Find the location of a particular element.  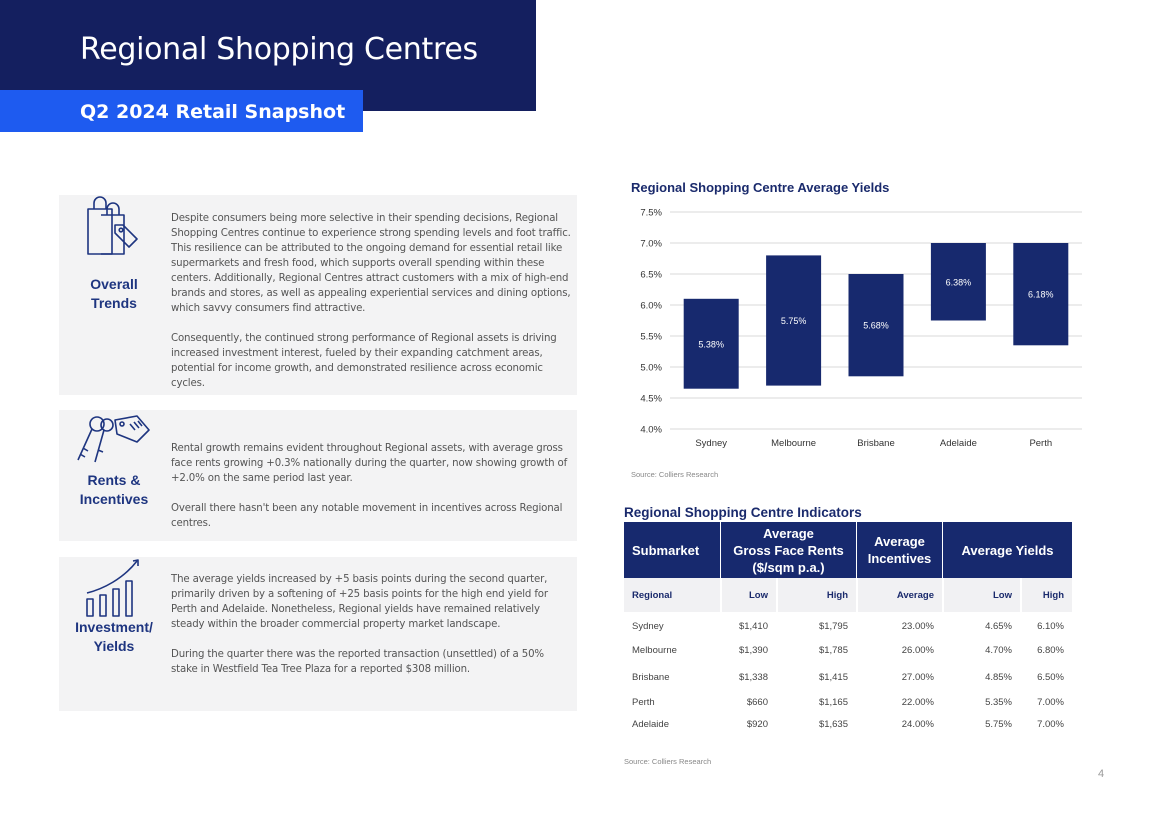

header-line: Gross Face Rents is located at coordinates (788, 550).